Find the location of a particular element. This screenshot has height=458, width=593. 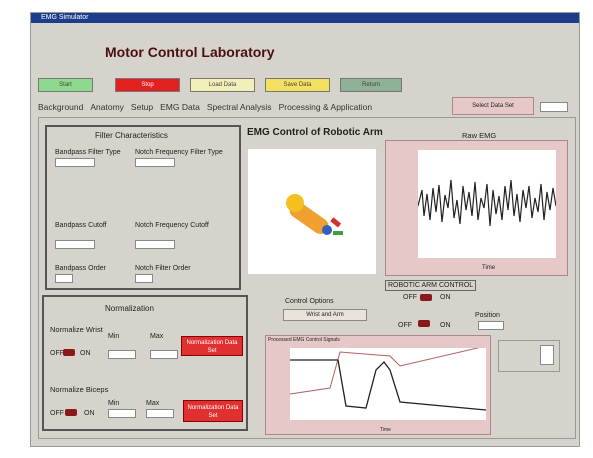

label: Notch Frequency Cutoff is located at coordinates (172, 225).